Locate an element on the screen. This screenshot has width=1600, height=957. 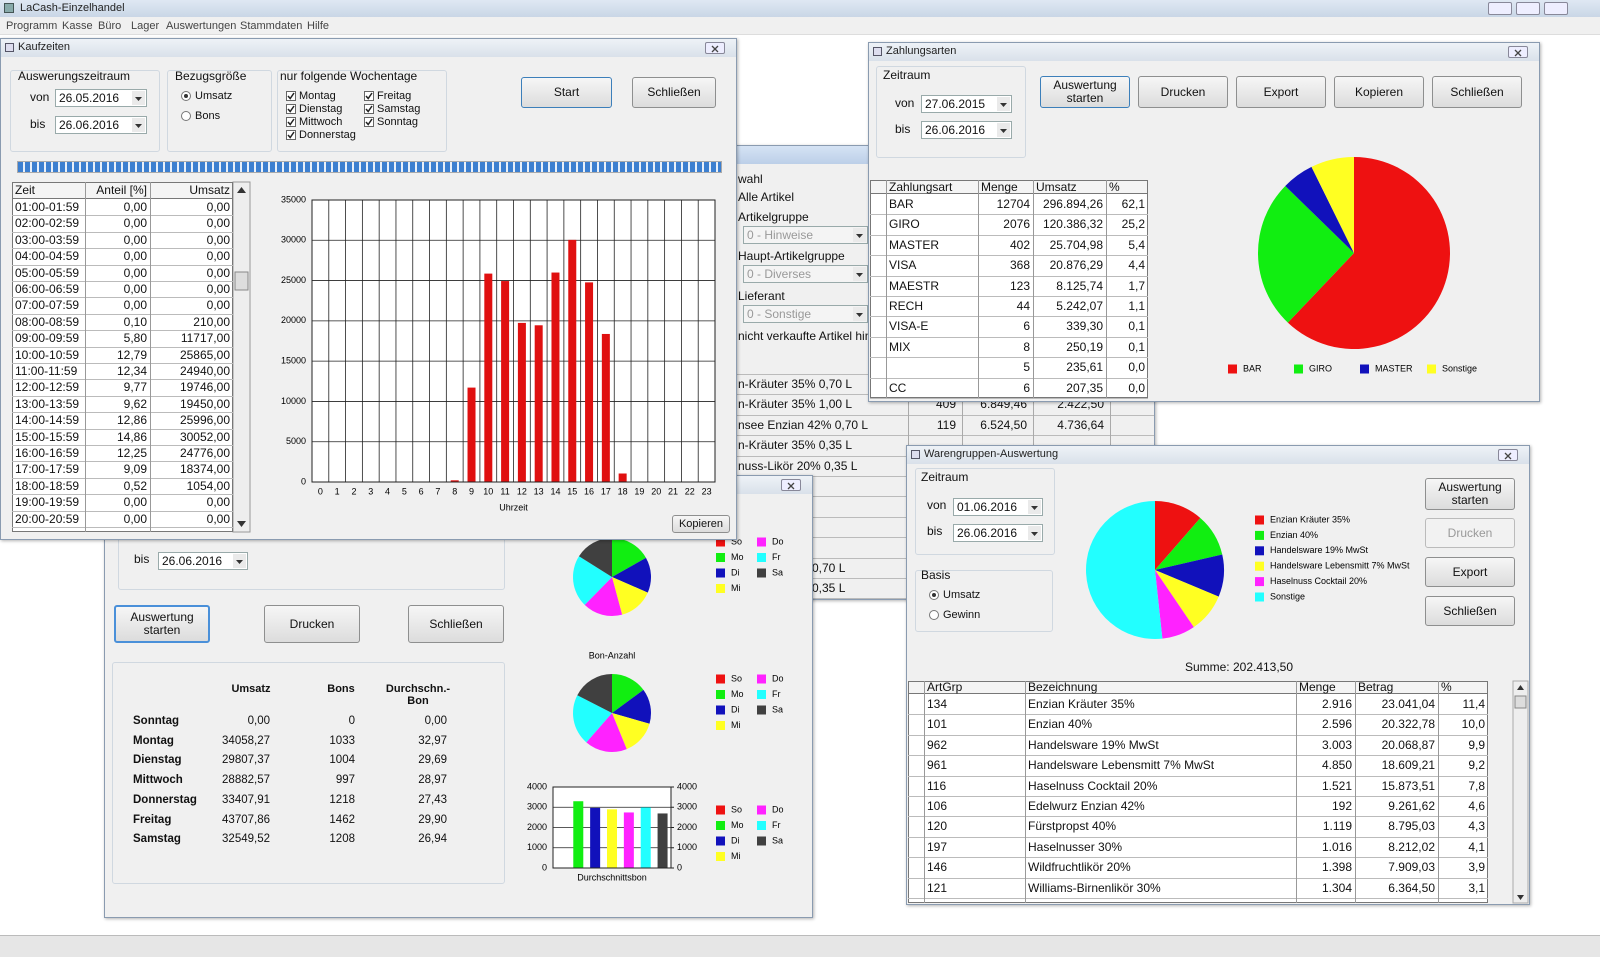
label: Haupt-Artikelgruppe is located at coordinates (791, 256).